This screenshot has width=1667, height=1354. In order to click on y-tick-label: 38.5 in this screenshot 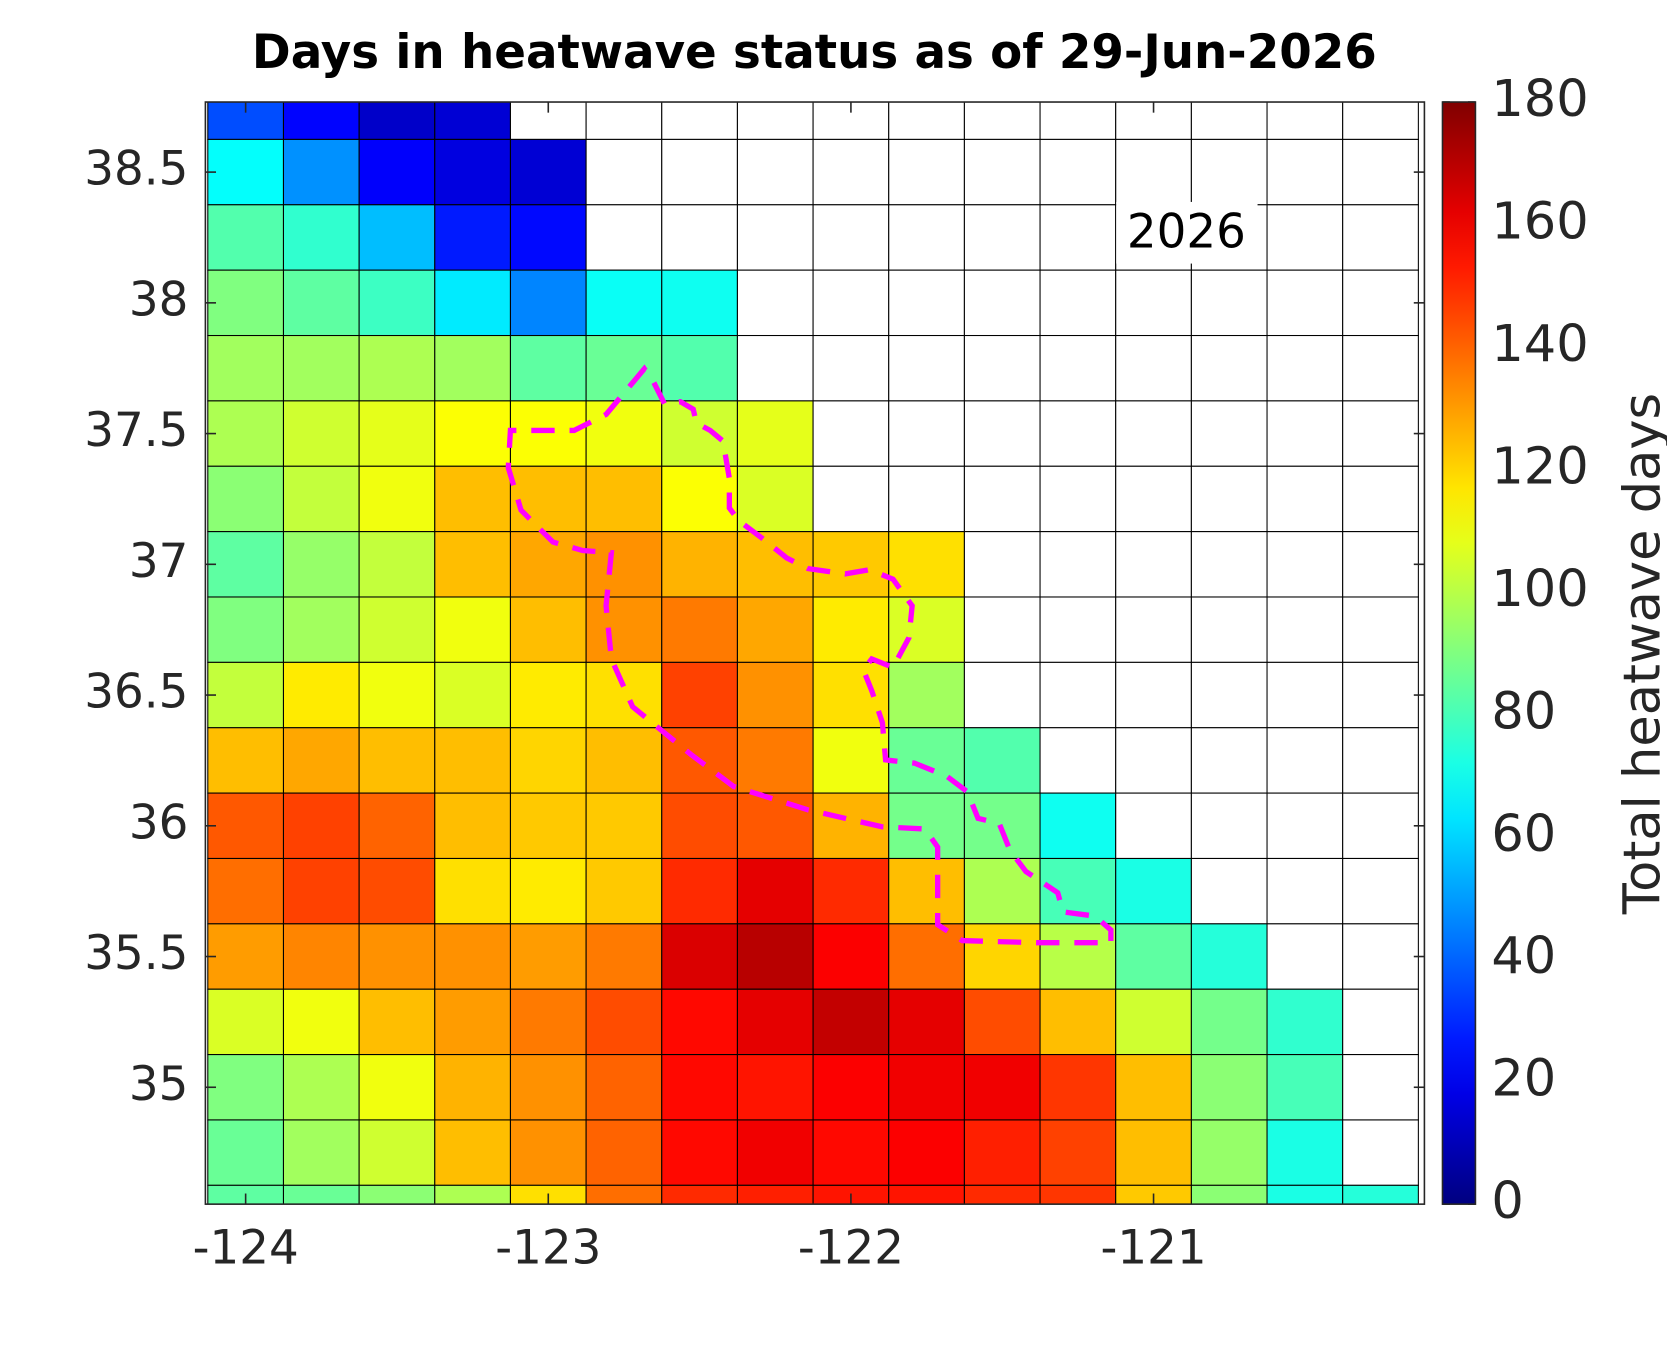, I will do `click(136, 170)`.